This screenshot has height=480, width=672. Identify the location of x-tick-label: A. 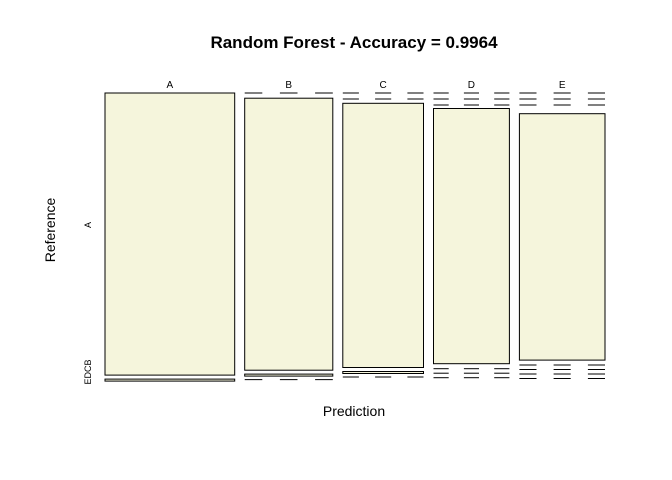
(169, 85).